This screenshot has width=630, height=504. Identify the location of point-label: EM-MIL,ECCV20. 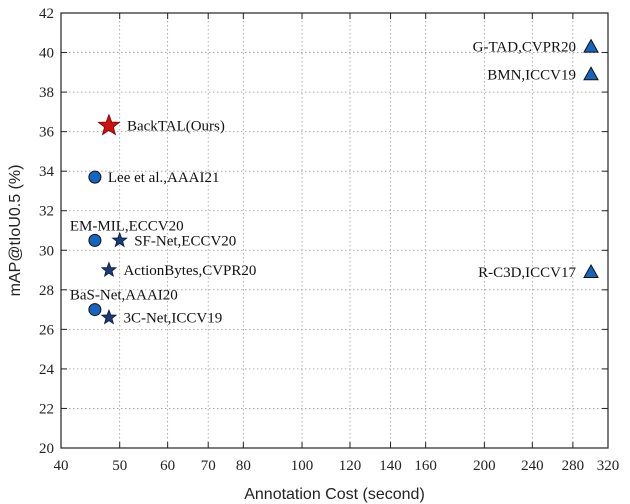
(127, 226).